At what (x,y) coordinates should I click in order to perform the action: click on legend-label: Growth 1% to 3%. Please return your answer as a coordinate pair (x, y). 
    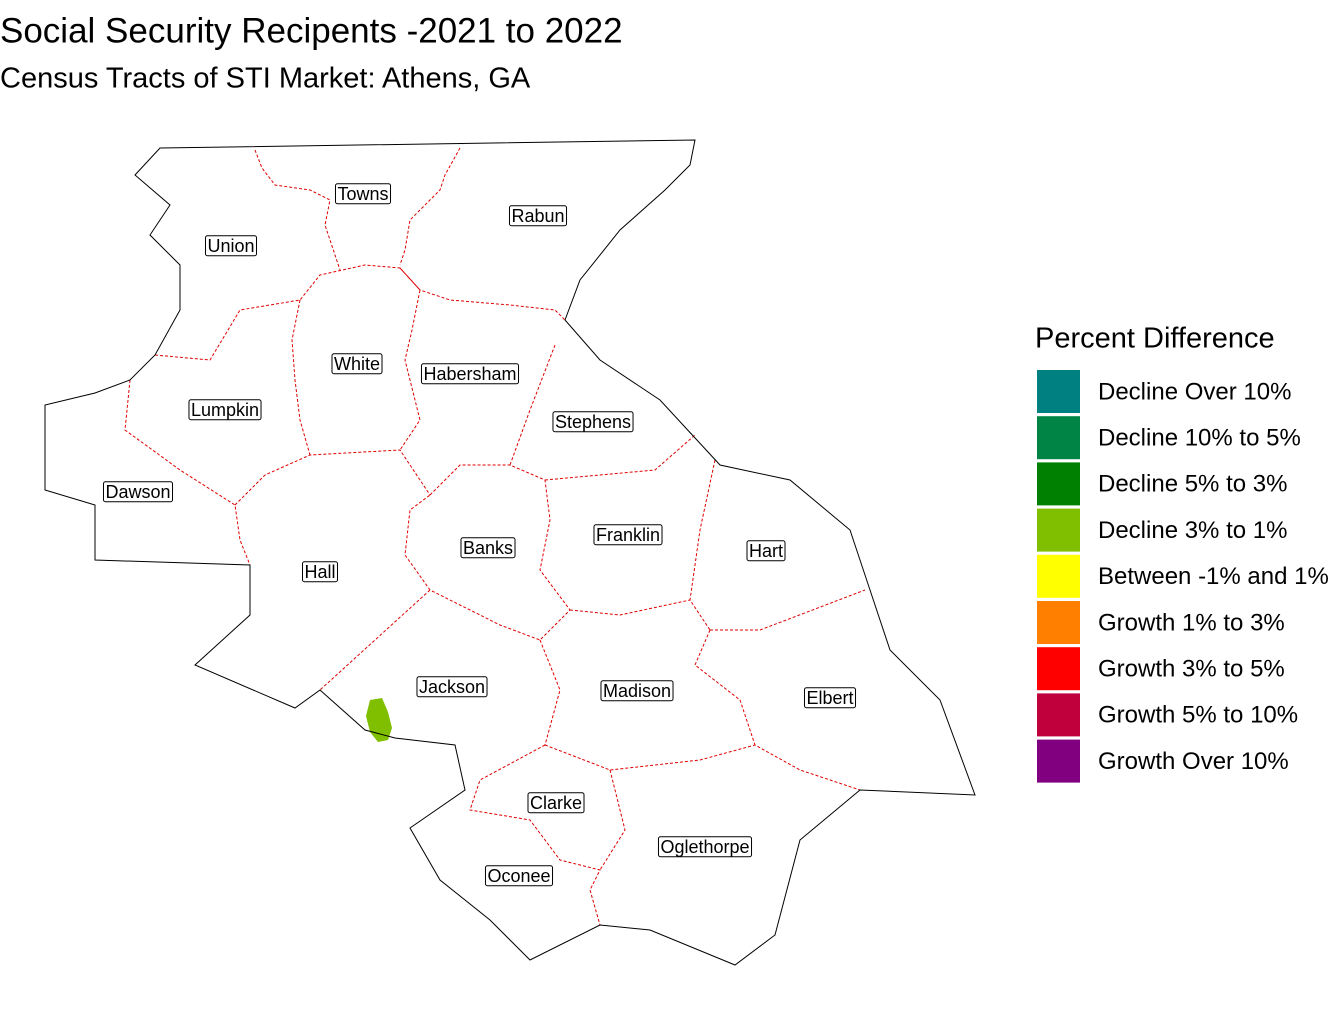
    Looking at the image, I should click on (1191, 622).